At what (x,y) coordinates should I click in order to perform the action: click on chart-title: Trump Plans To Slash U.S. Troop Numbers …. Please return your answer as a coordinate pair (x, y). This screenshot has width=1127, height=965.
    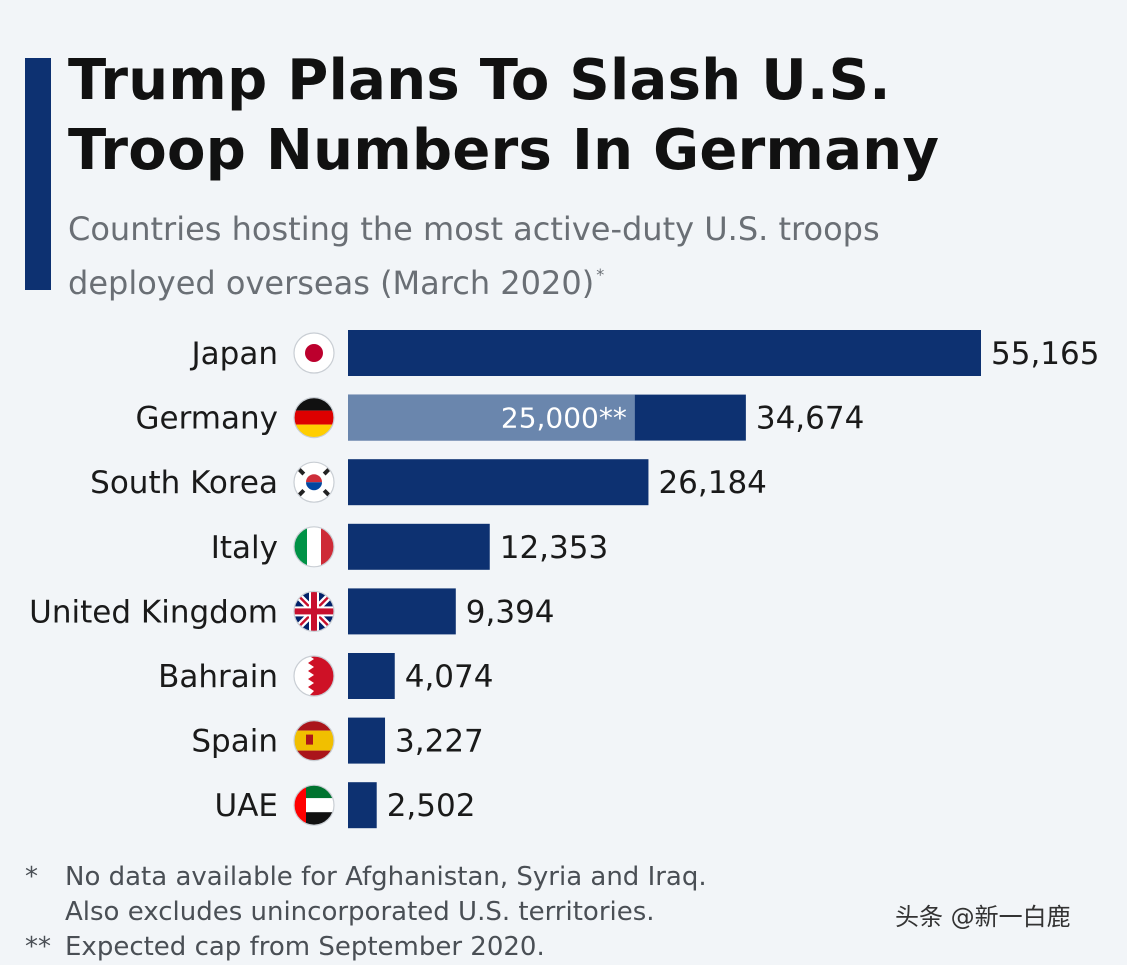
    Looking at the image, I should click on (503, 116).